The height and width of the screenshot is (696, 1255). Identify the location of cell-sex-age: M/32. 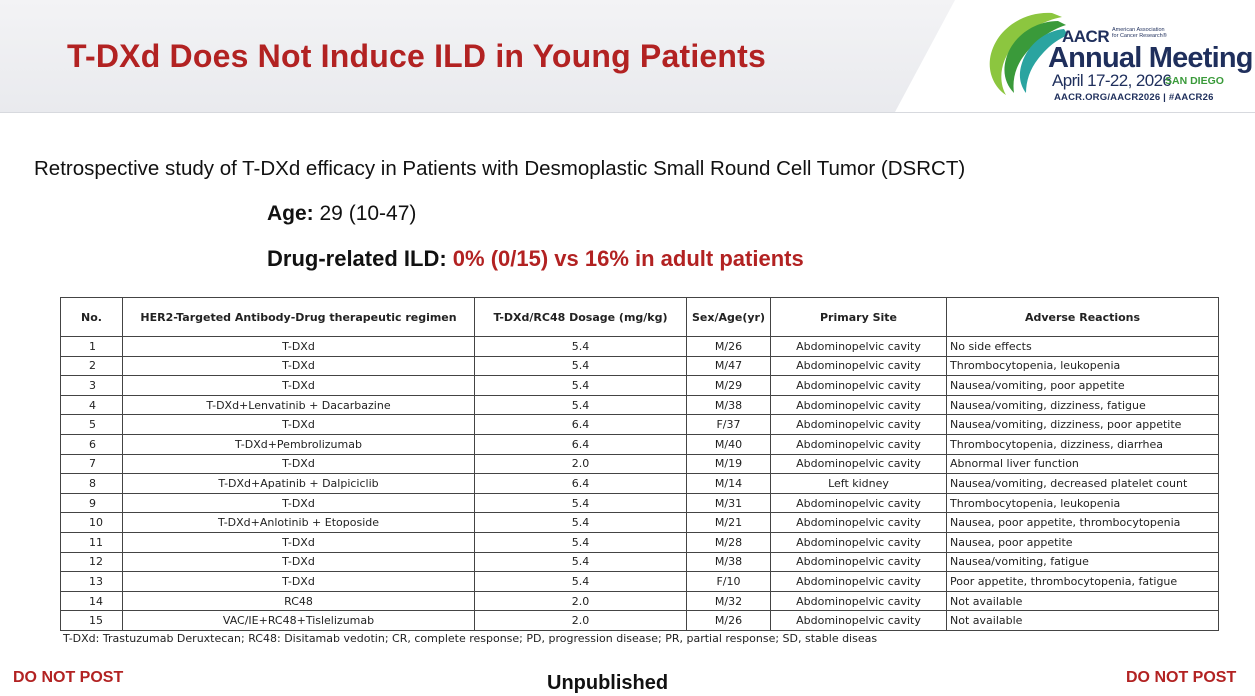
(728, 601).